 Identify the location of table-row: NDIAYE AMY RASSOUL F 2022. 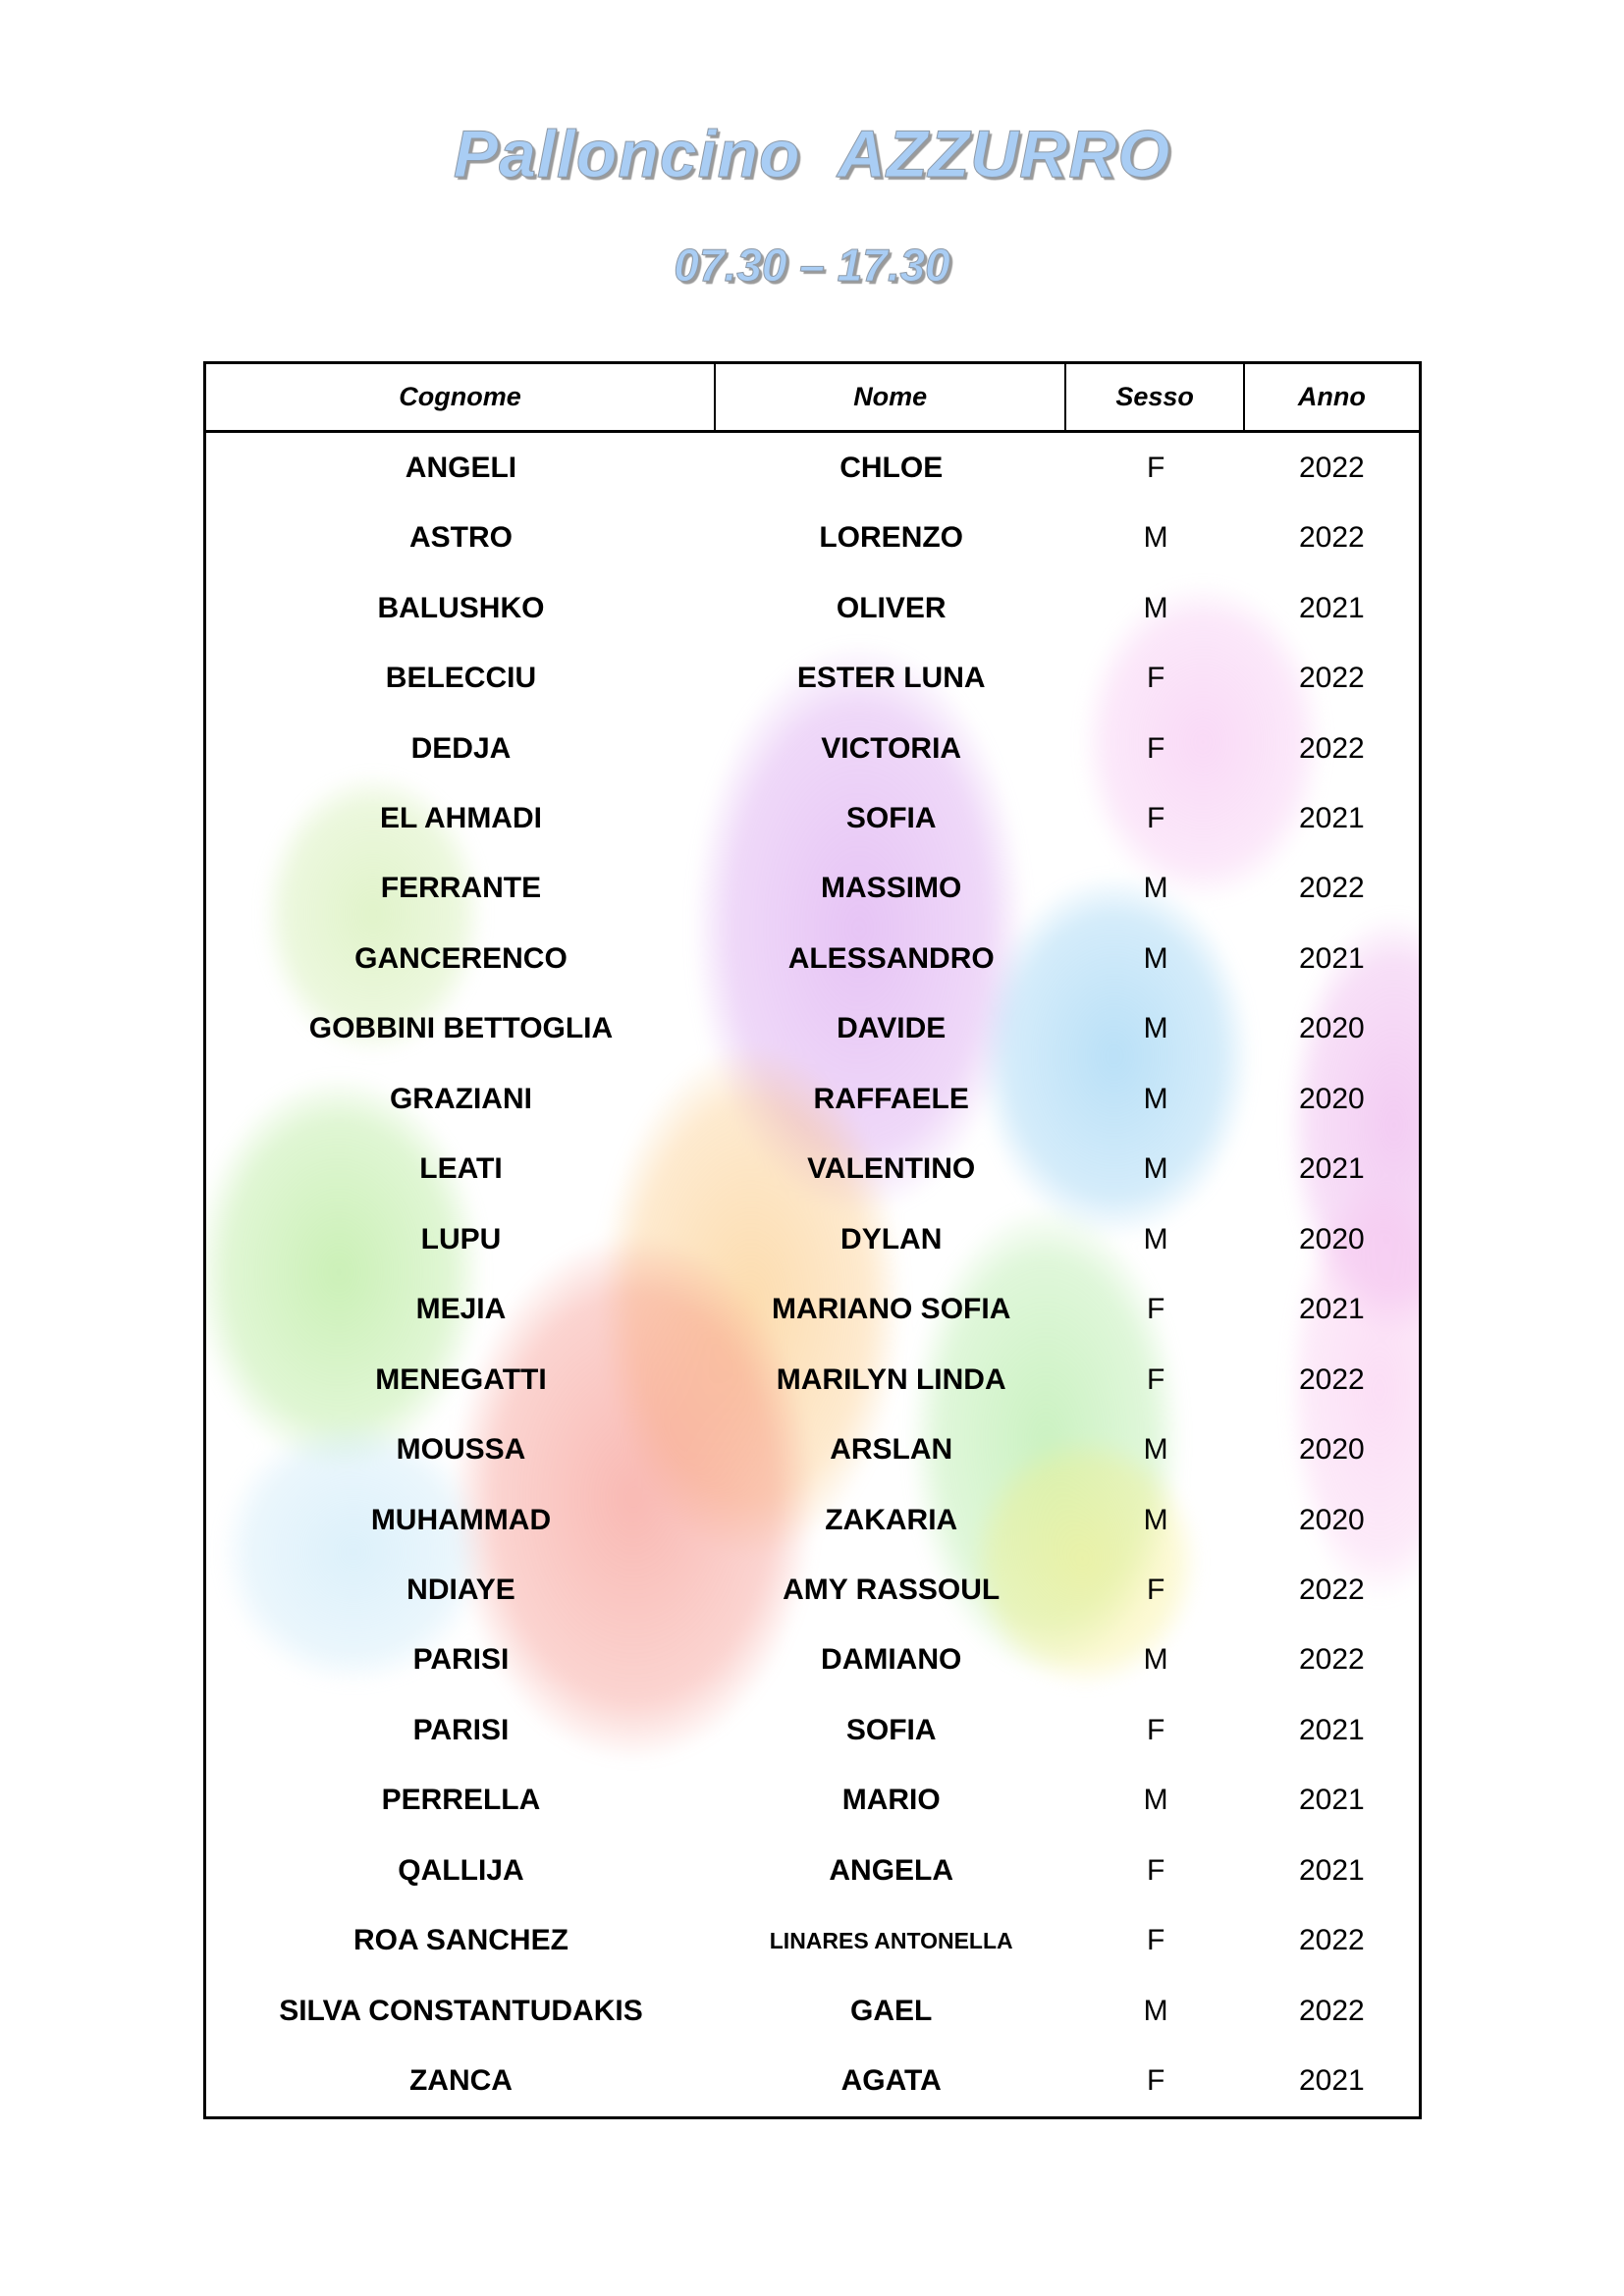
(812, 1590).